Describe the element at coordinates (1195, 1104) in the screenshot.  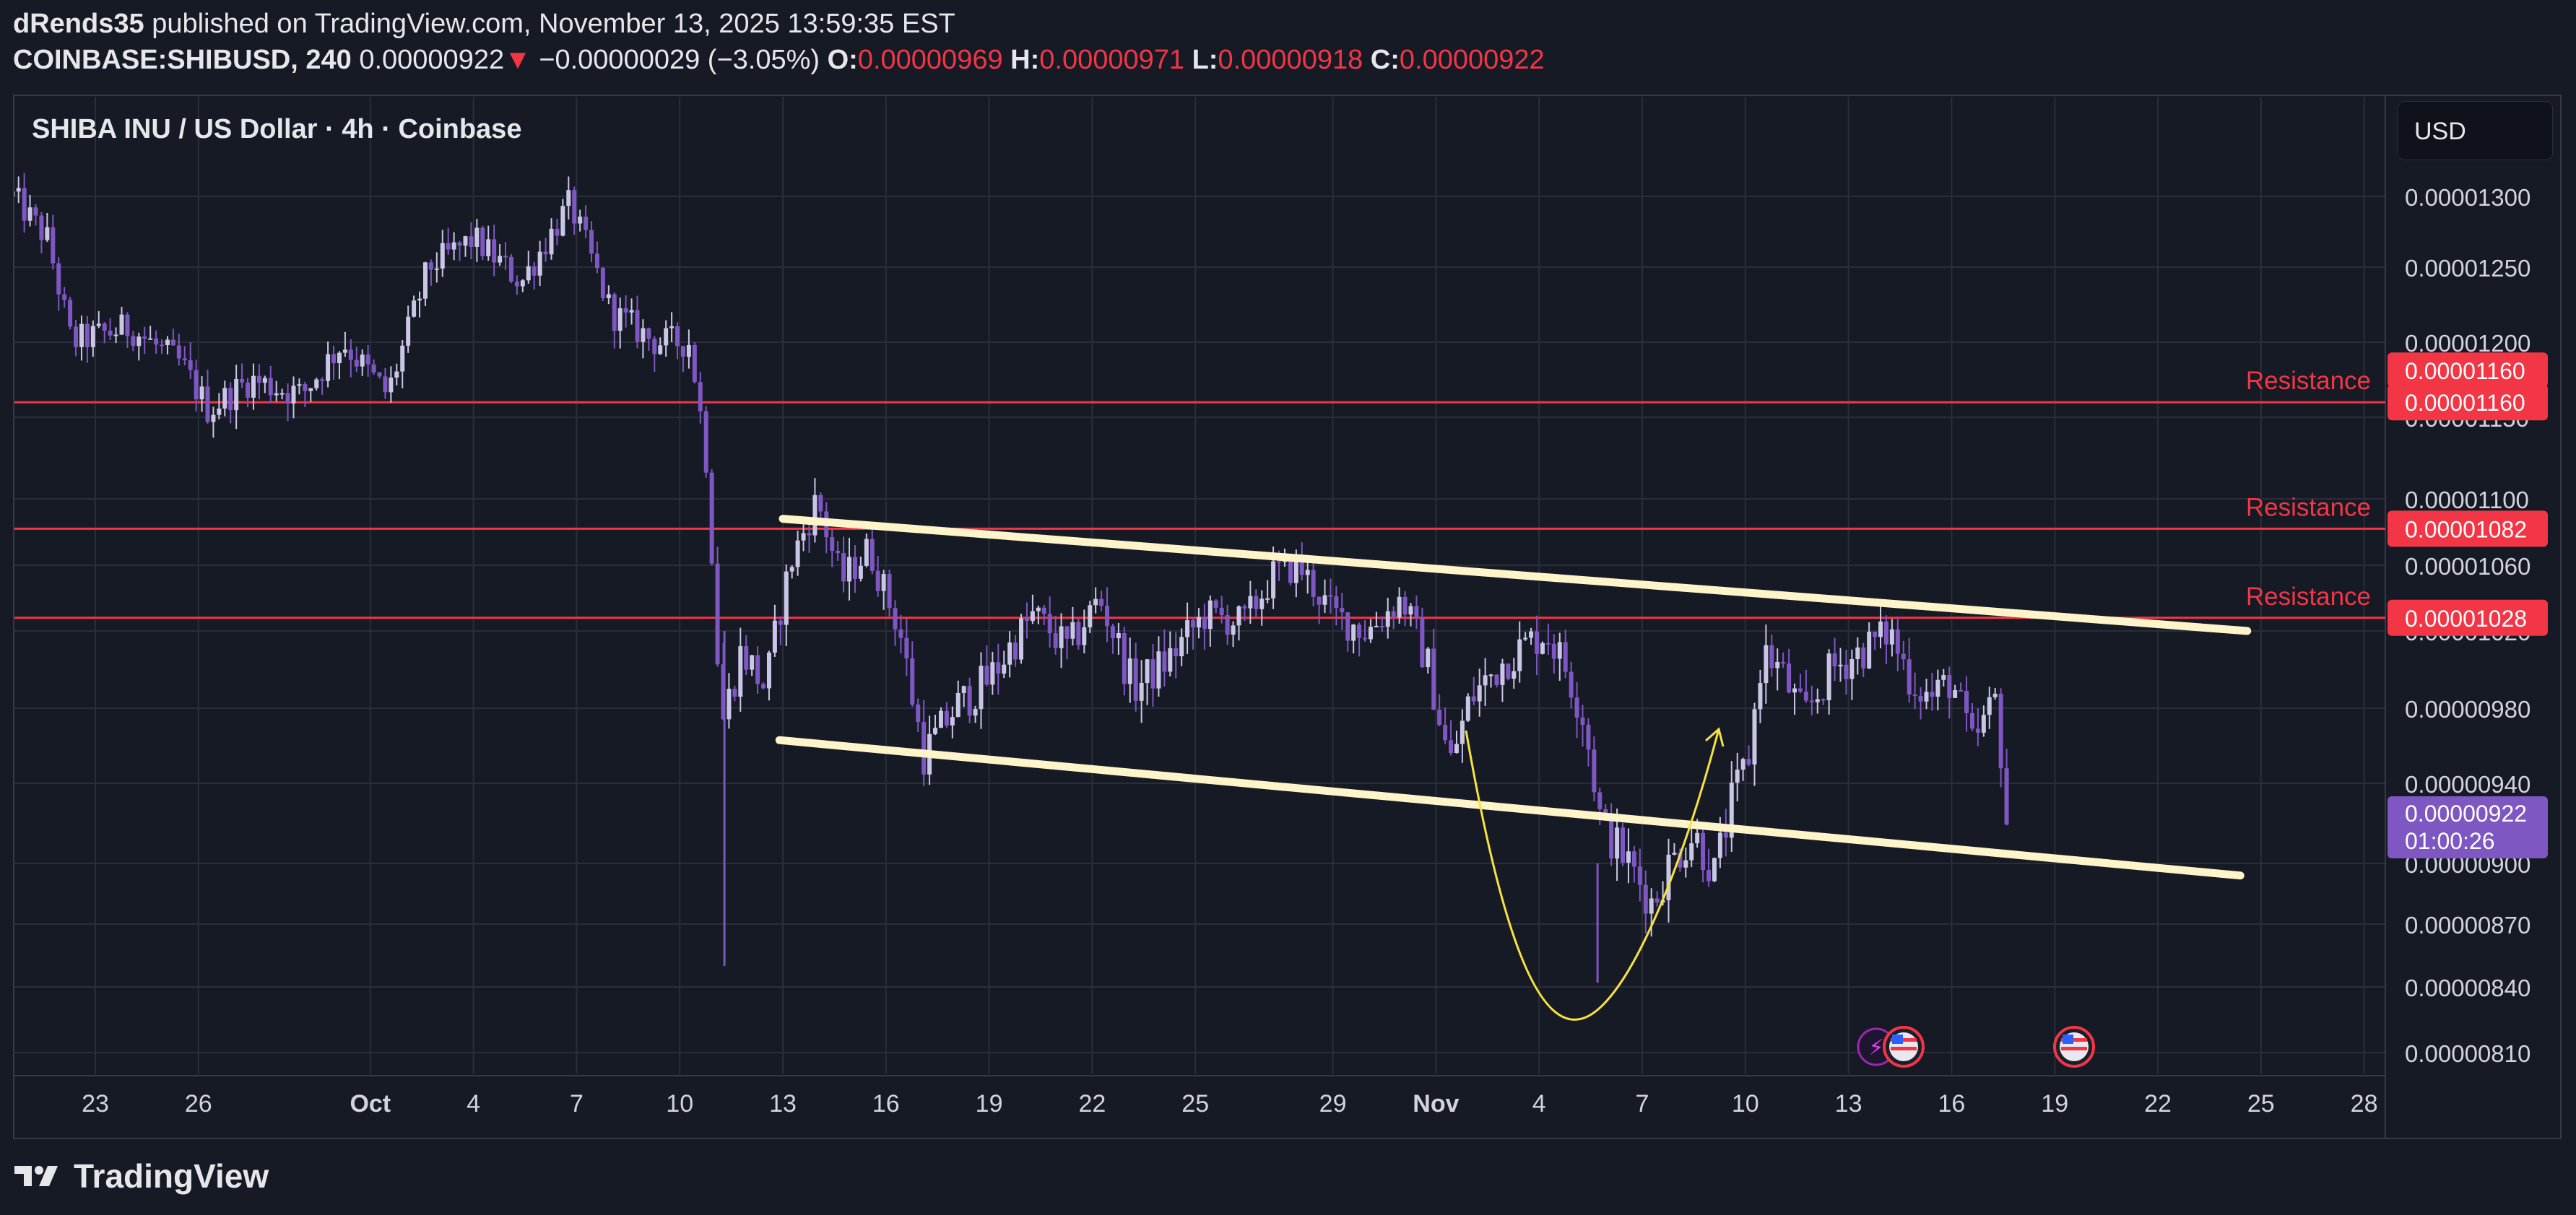
I see `x-tick-label: 25` at that location.